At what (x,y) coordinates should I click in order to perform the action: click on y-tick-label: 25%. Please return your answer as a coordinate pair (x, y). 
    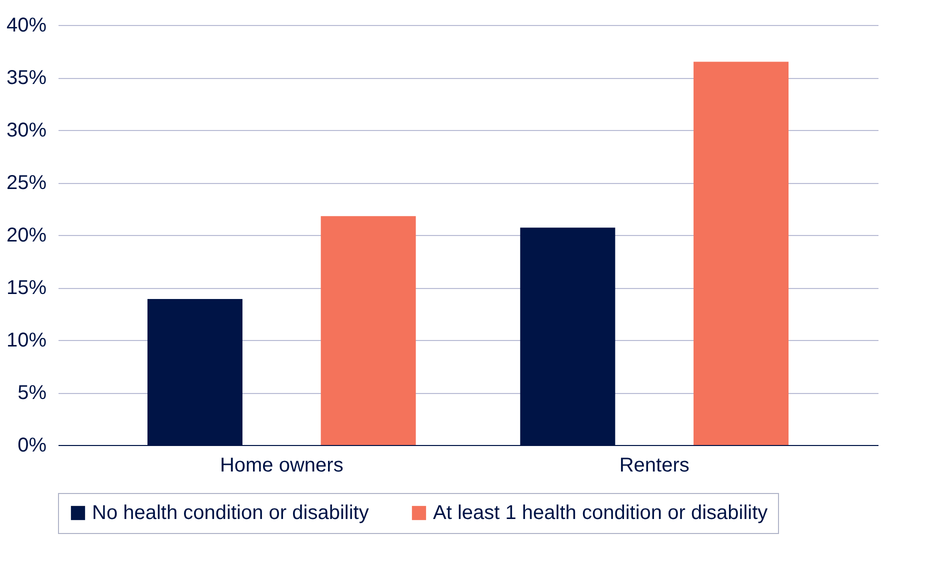
    Looking at the image, I should click on (26, 183).